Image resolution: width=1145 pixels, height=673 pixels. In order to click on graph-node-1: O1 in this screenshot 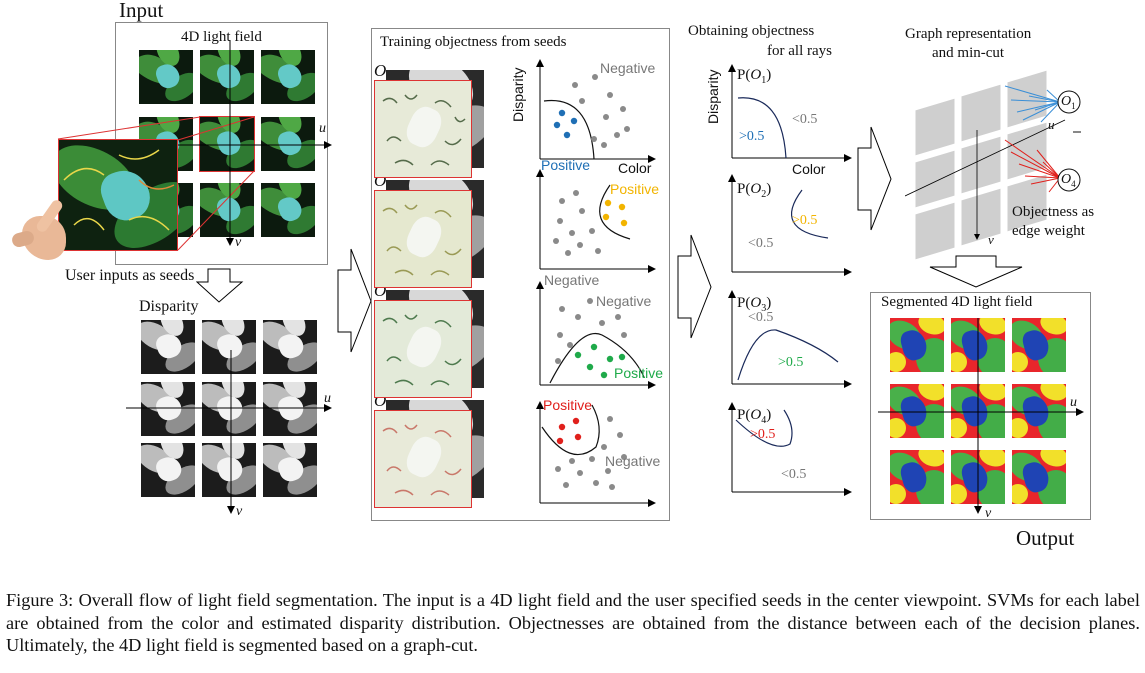, I will do `click(1068, 102)`.